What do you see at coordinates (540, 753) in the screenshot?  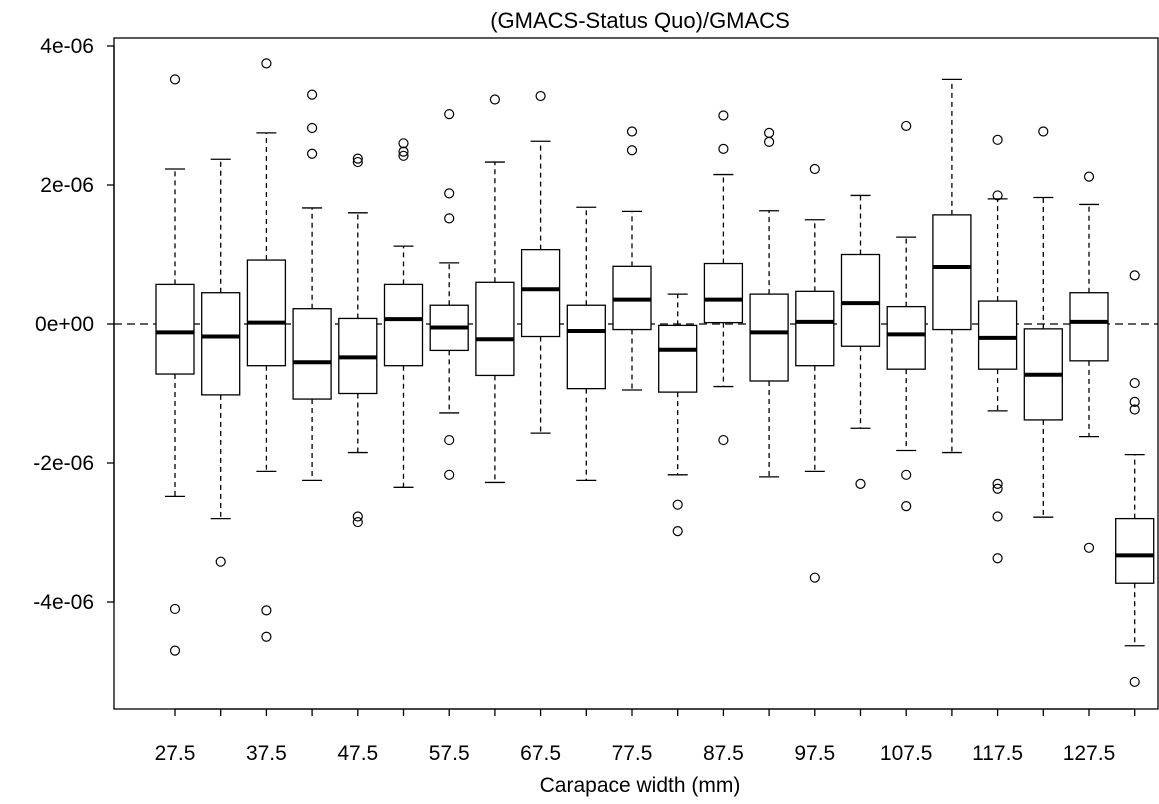 I see `x-tick-label: 67.5` at bounding box center [540, 753].